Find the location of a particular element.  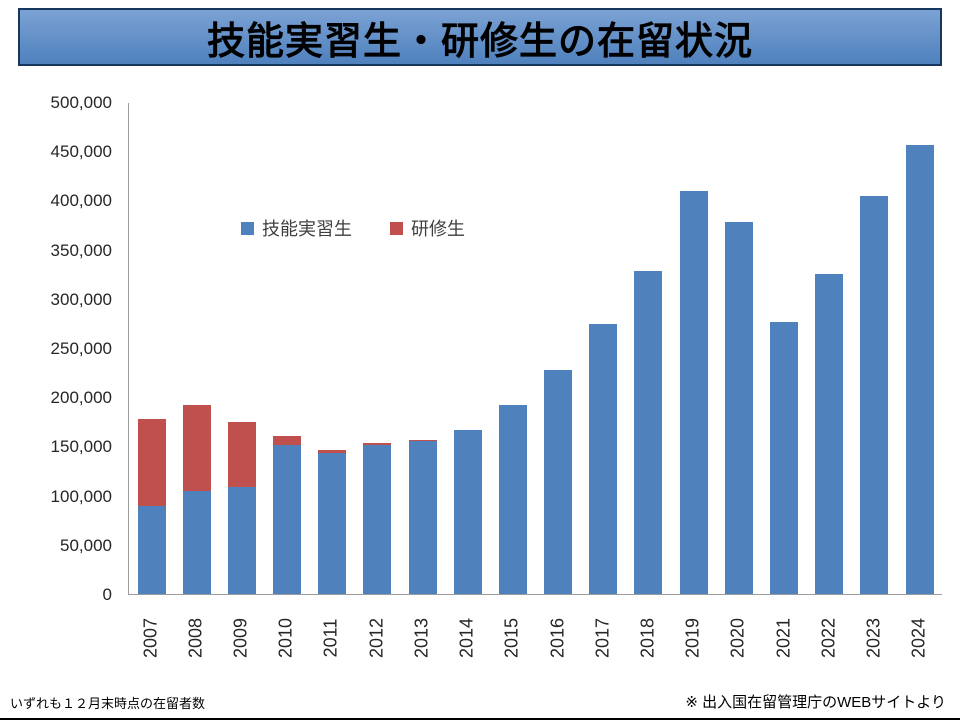

x-axis-cell: 2013 is located at coordinates (421, 638).